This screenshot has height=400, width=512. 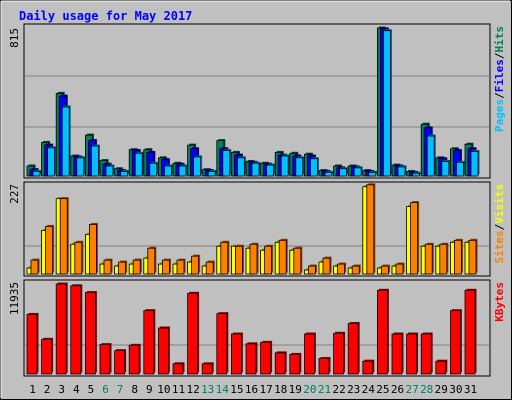 What do you see at coordinates (47, 389) in the screenshot?
I see `day-label-2: 2` at bounding box center [47, 389].